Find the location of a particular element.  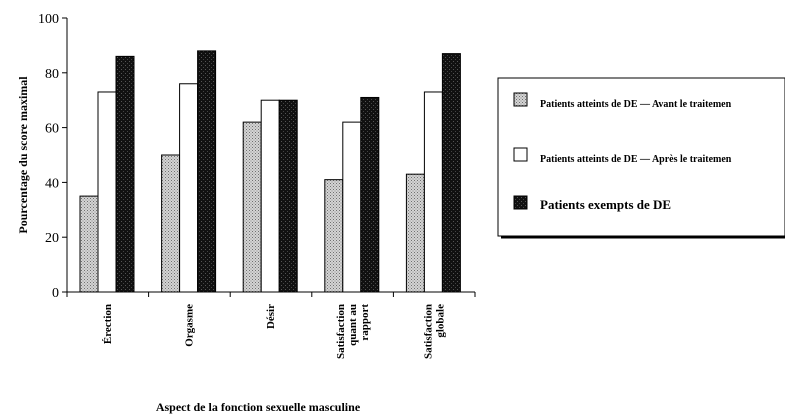

y-tick-label: 60 is located at coordinates (52, 129).